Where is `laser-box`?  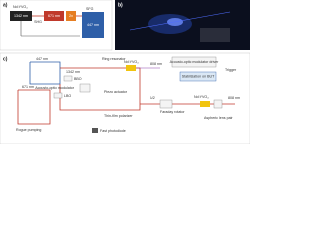
laser-box is located at coordinates (21, 16).